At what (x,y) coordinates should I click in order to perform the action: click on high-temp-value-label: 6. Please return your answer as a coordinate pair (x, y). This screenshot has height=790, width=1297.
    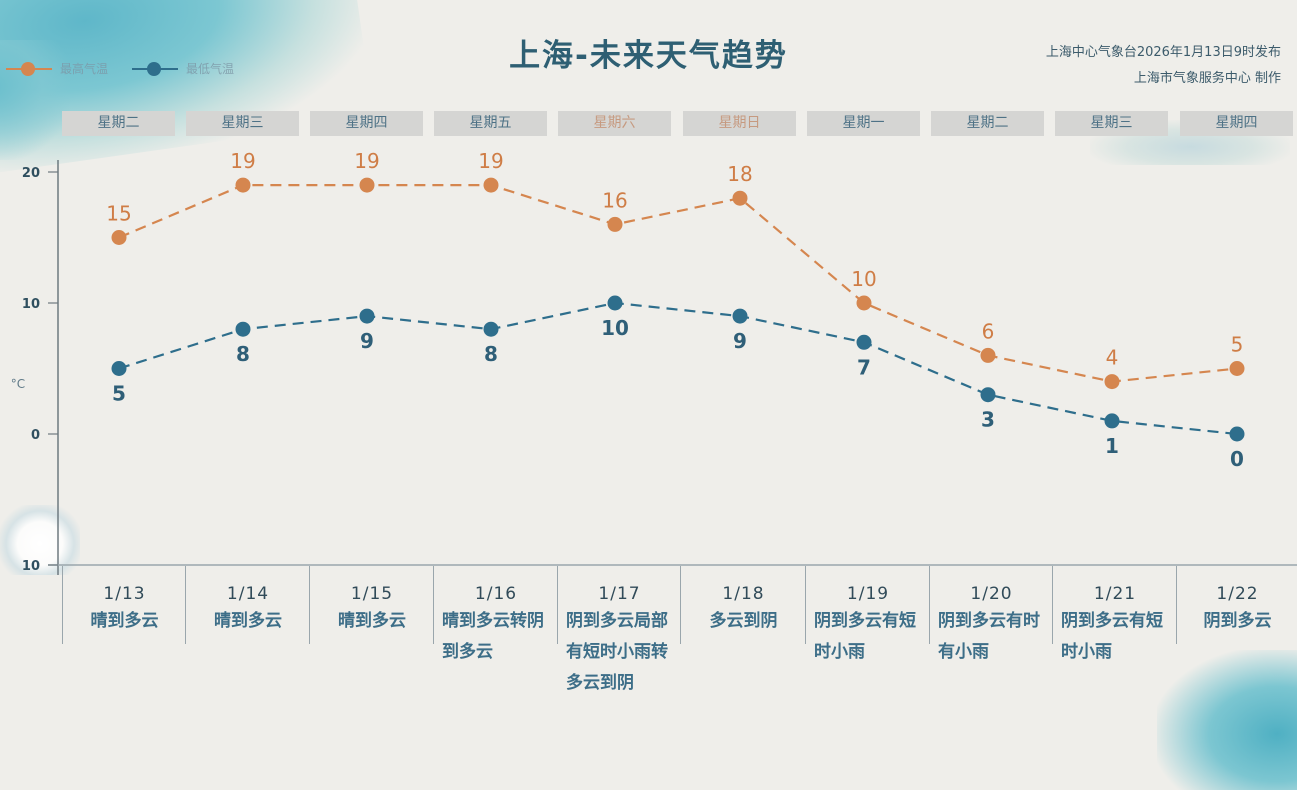
    Looking at the image, I should click on (988, 331).